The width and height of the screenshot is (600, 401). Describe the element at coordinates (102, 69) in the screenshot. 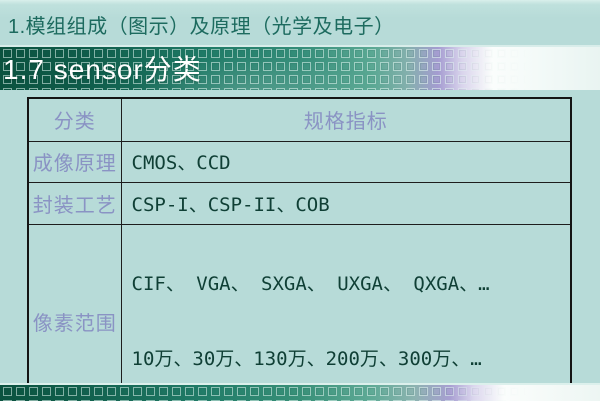

I see `section-title: 1.7 sensor分类` at that location.